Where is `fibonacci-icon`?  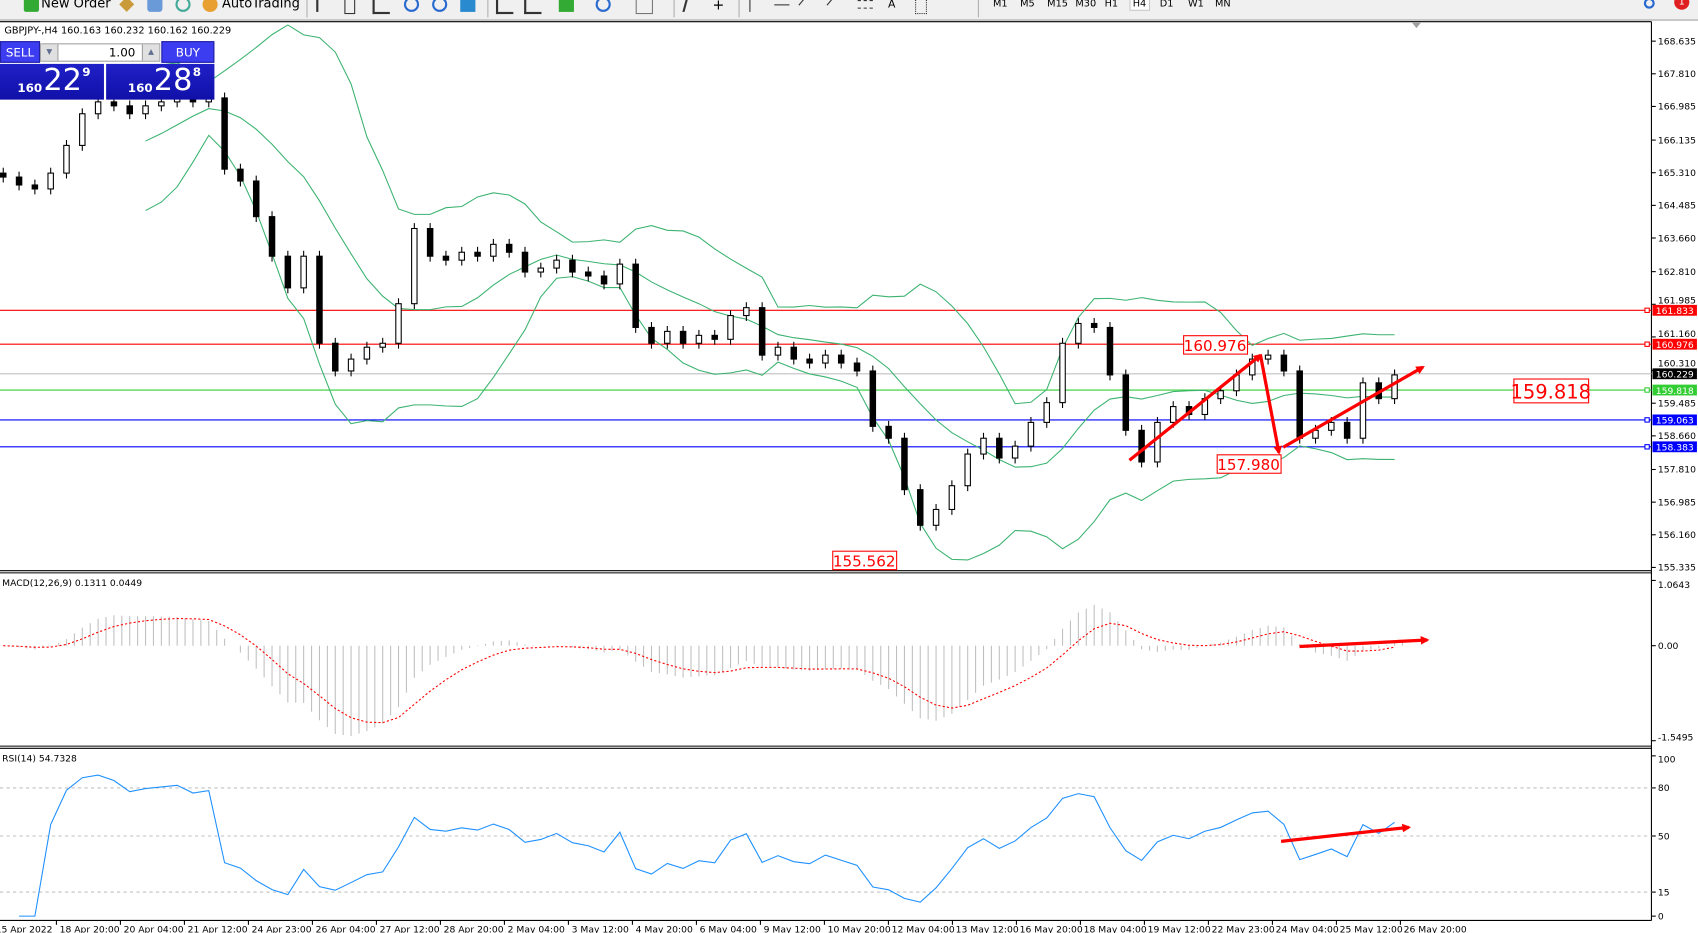 fibonacci-icon is located at coordinates (865, 4).